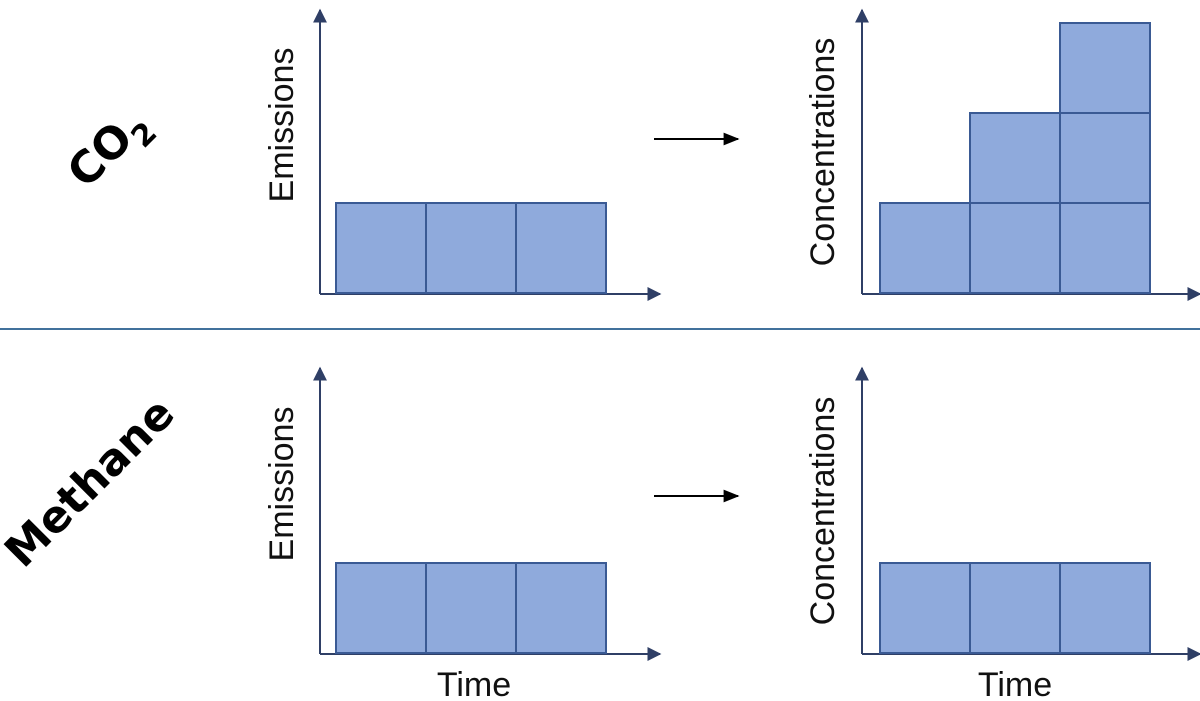 This screenshot has width=1200, height=701. I want to click on co2-row-label: CO2, so click(111, 151).